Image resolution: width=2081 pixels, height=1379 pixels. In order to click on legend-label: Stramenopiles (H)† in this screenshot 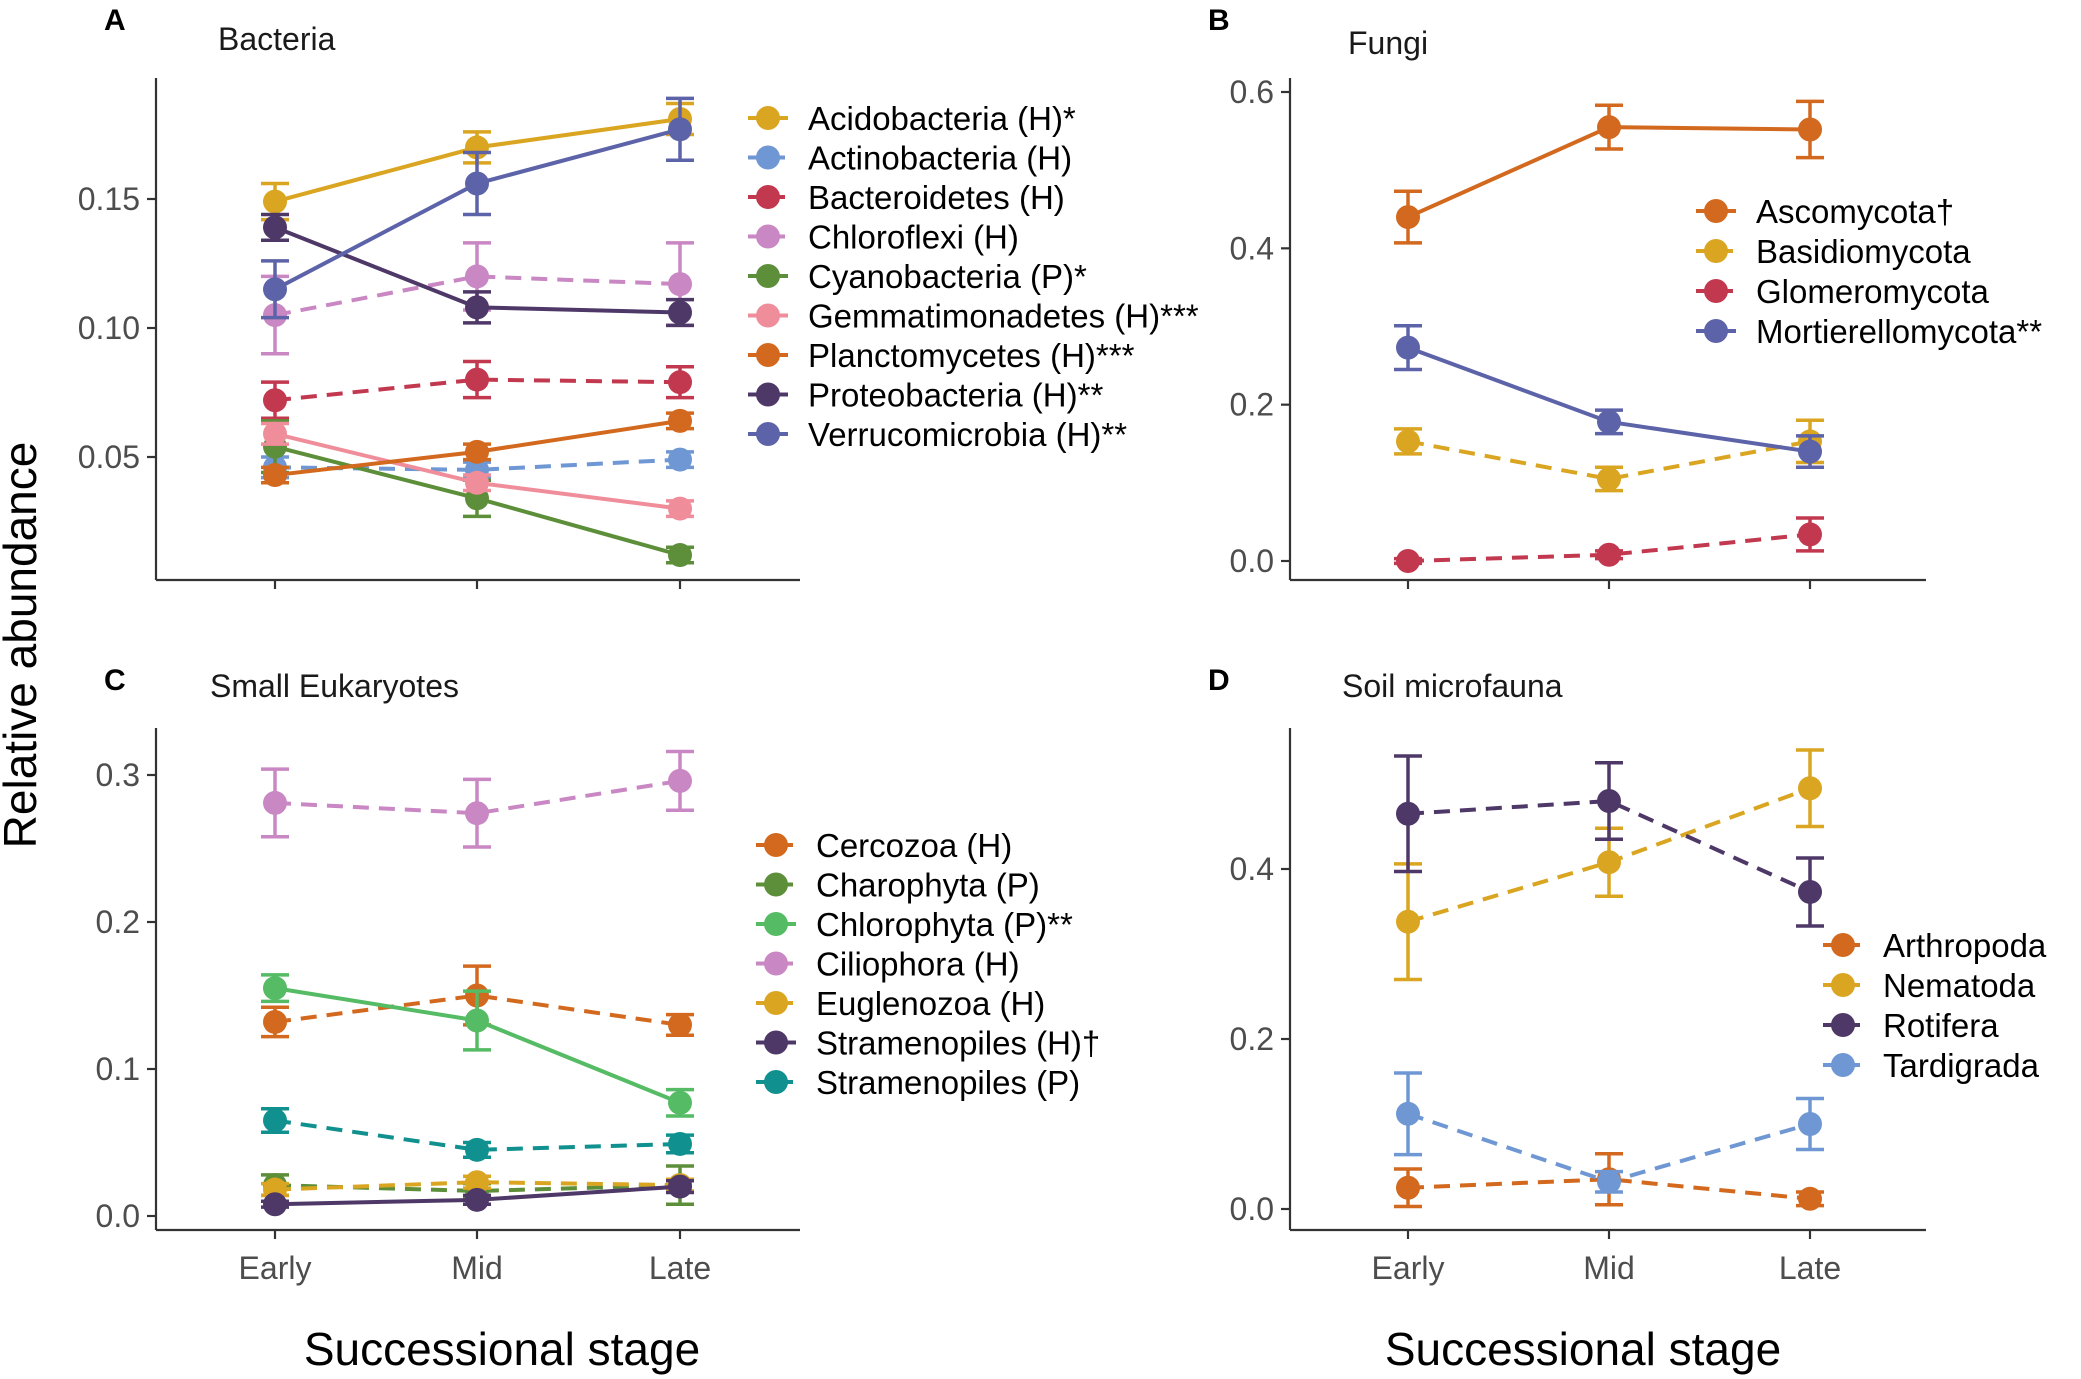, I will do `click(958, 1043)`.